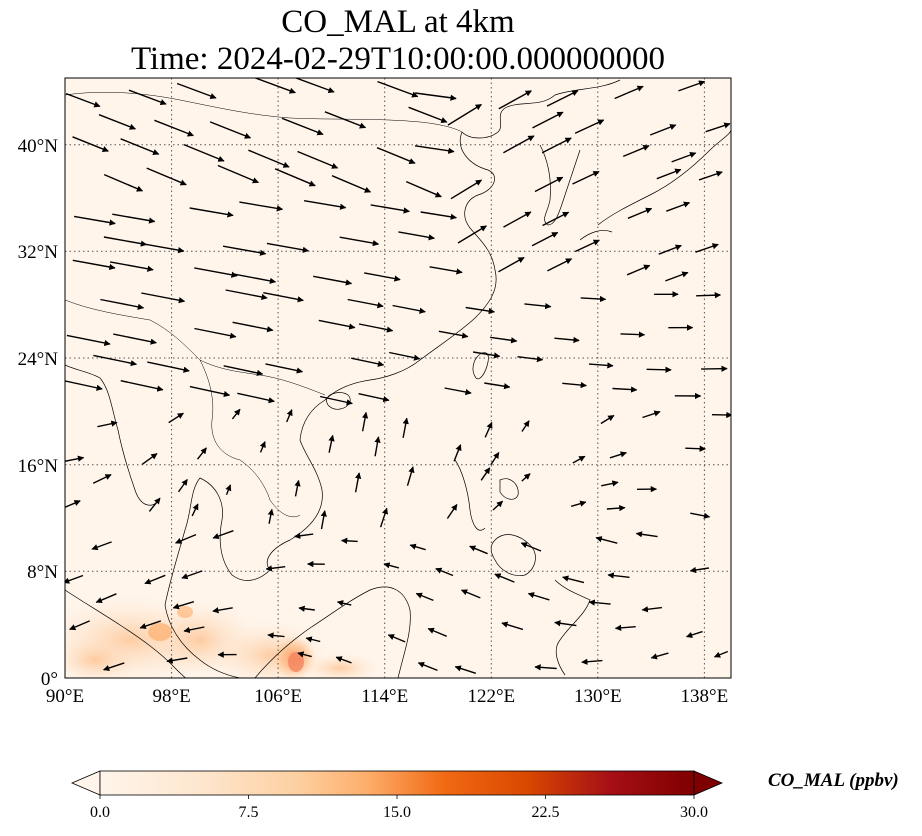 This screenshot has height=836, width=922. Describe the element at coordinates (49, 679) in the screenshot. I see `y-tick-label: 0°` at that location.